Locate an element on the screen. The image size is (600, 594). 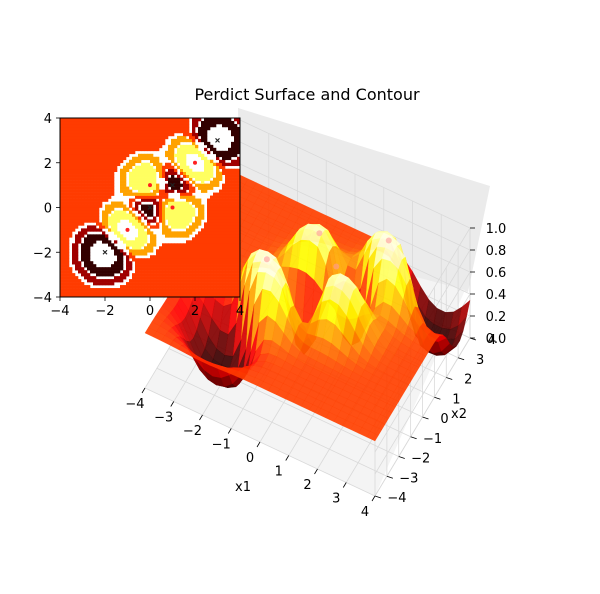
x1-tick-label: 4 is located at coordinates (365, 512).